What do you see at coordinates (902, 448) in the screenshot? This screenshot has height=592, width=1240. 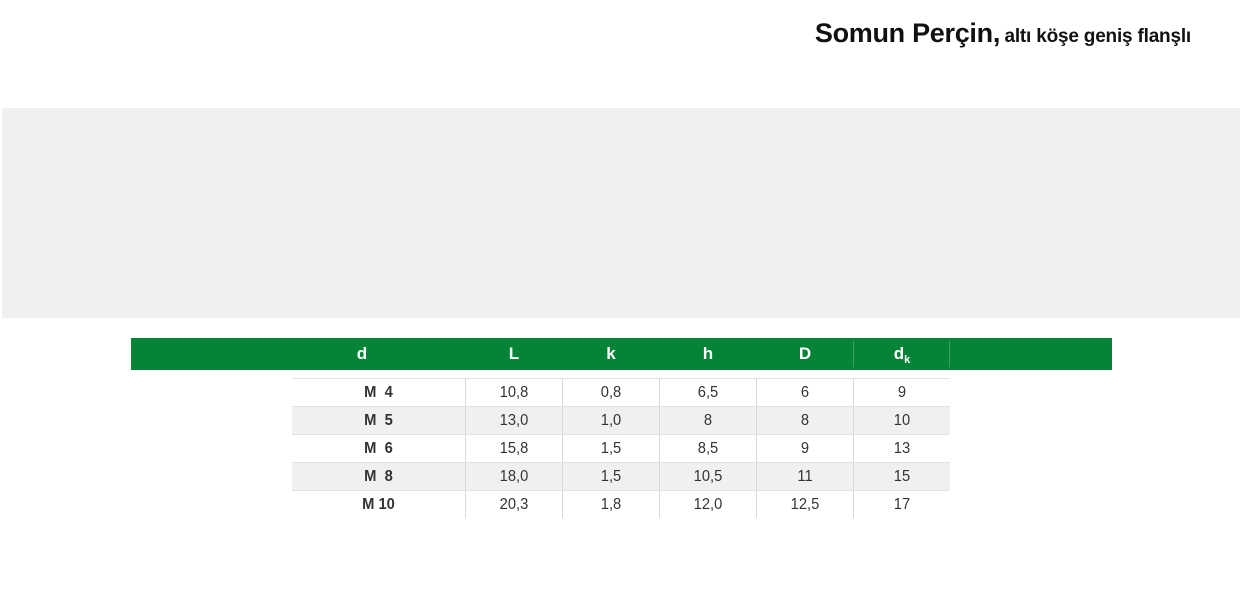 I see `cell-dk: 13` at bounding box center [902, 448].